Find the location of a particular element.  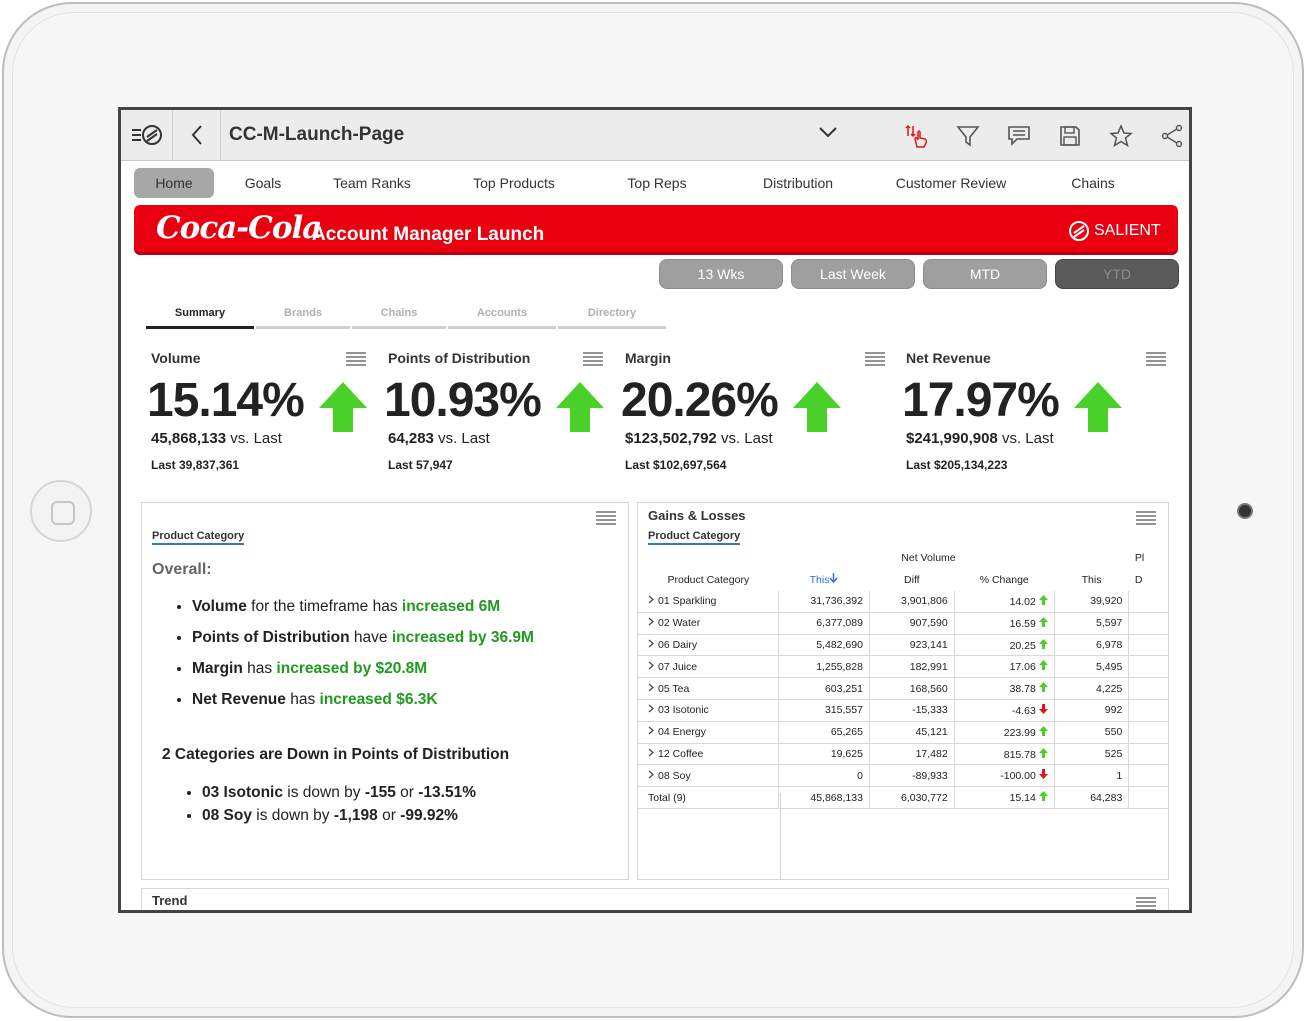

tab-accounts: Accounts is located at coordinates (502, 318).